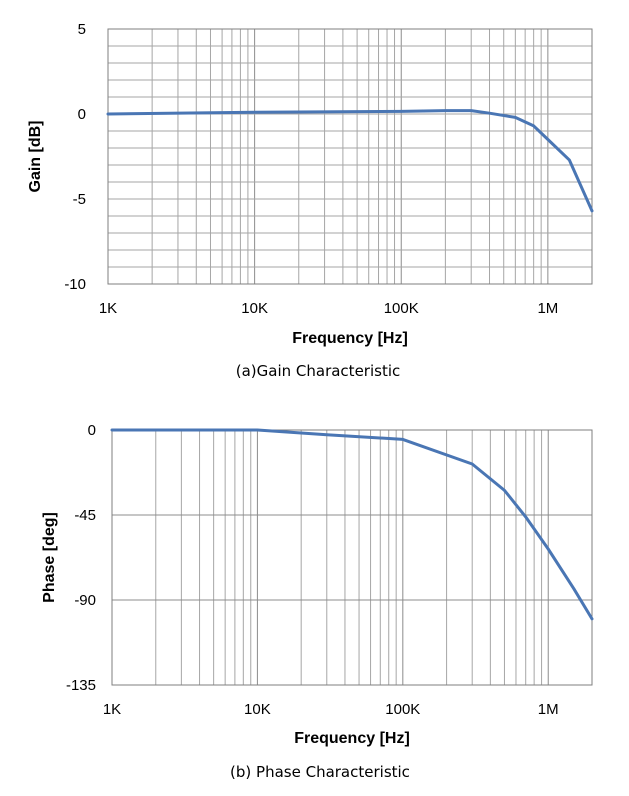  I want to click on chart-gain-x-tick-label: 1M, so click(547, 308).